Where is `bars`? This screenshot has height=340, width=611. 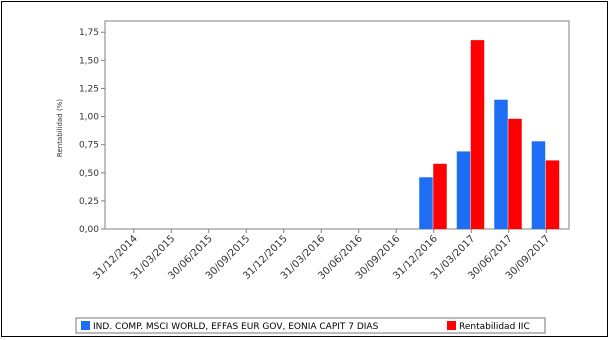 bars is located at coordinates (489, 135).